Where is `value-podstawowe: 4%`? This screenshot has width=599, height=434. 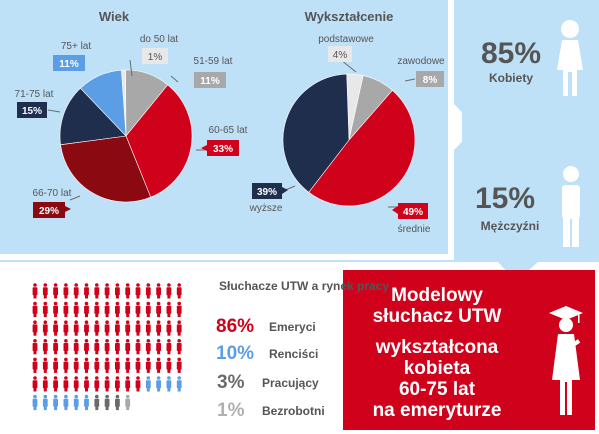
value-podstawowe: 4% is located at coordinates (340, 55).